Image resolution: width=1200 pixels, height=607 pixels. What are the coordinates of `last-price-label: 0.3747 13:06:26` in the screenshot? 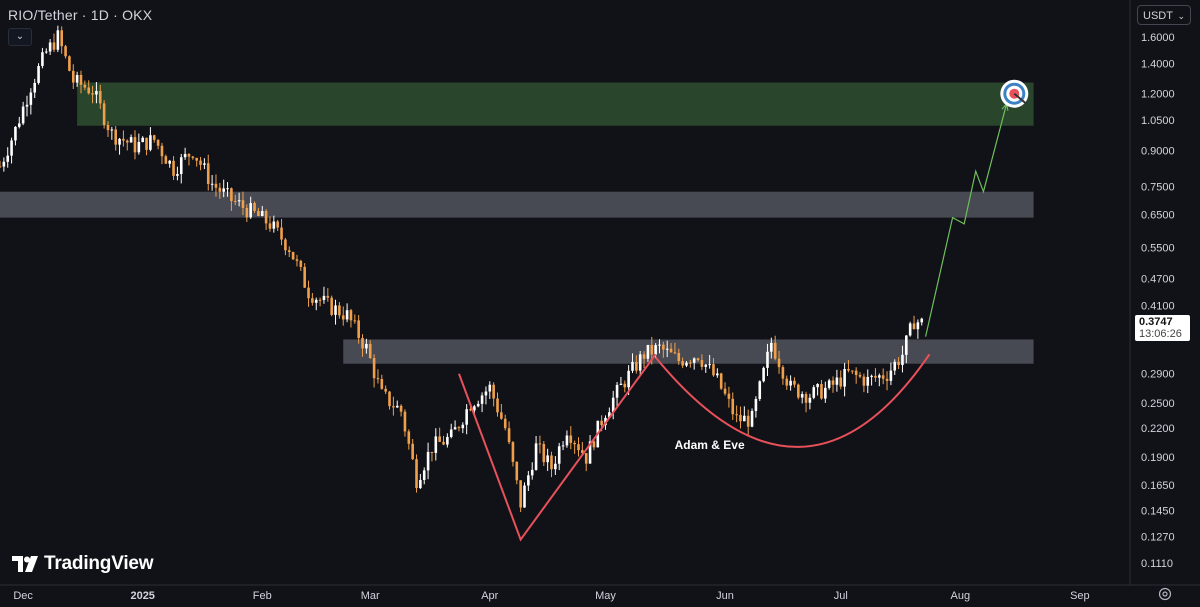 It's located at (1162, 328).